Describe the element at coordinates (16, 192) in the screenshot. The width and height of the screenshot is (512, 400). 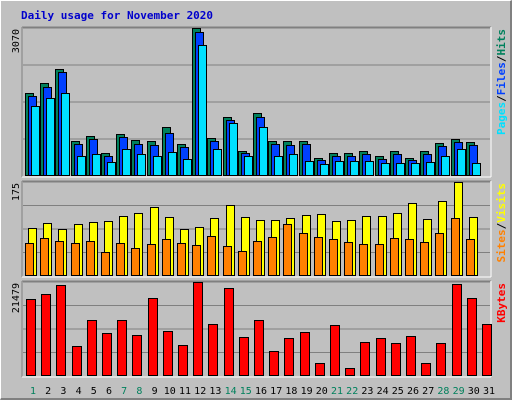
I see `y-max-label: 175` at that location.